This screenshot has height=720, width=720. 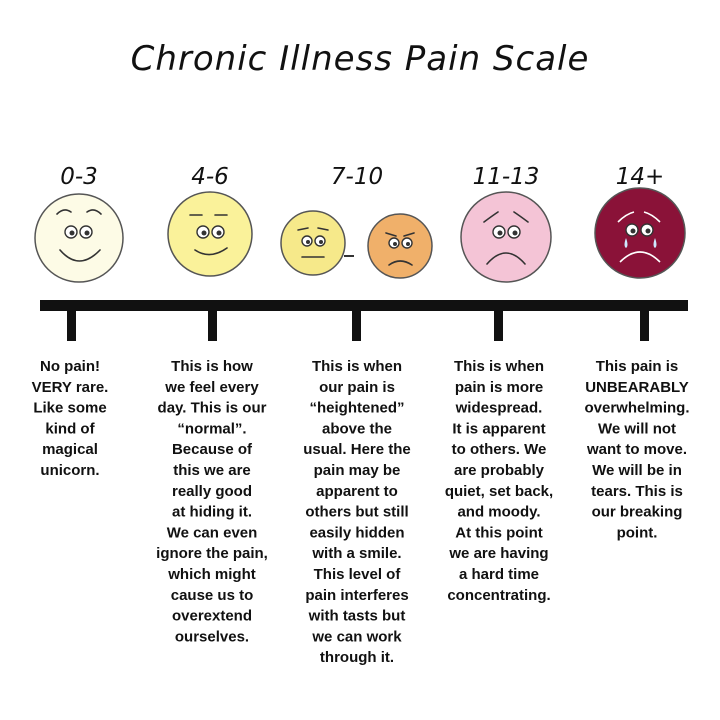 I want to click on description-line: at hiding it., so click(x=212, y=512).